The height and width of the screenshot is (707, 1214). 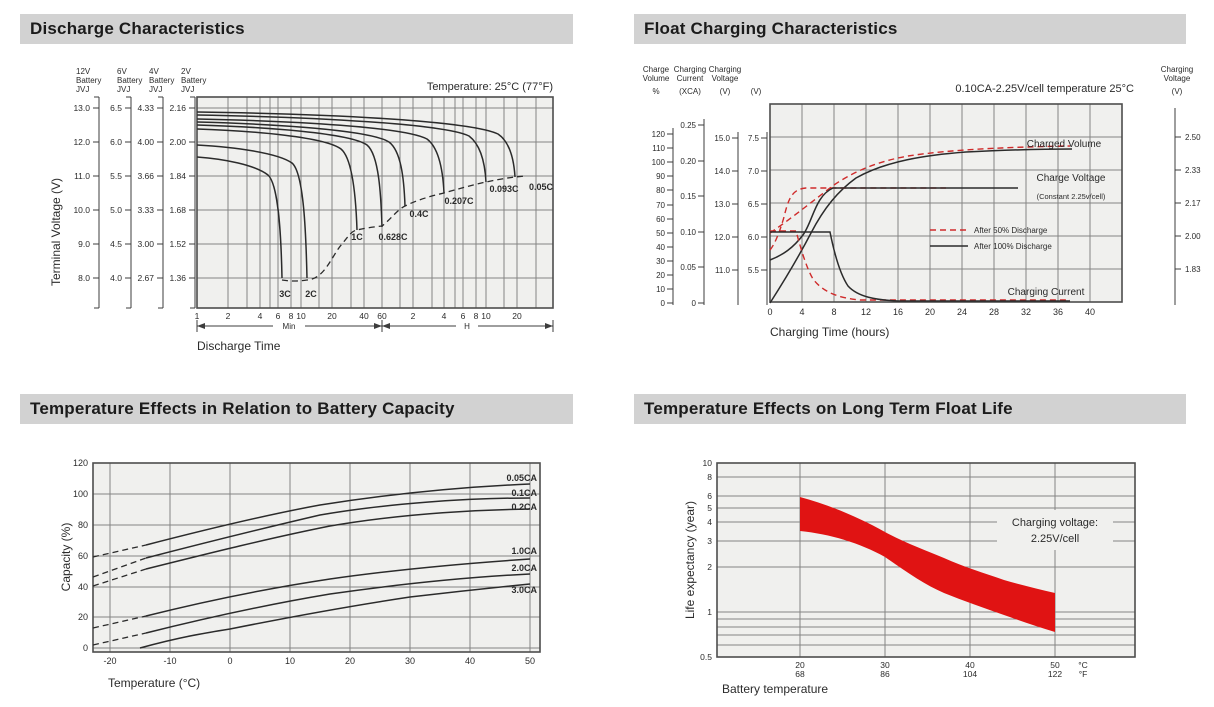 I want to click on rate-label-0628c: 0.628C, so click(x=393, y=237).